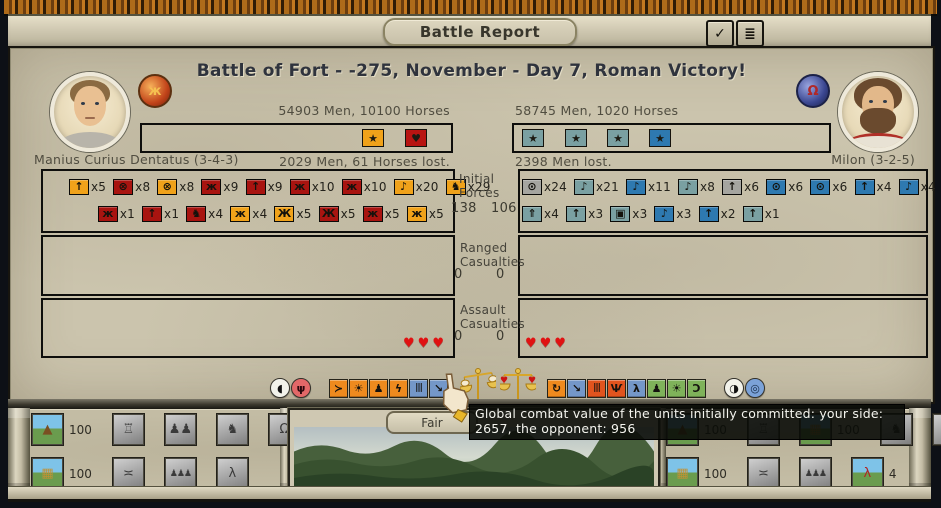 This screenshot has height=508, width=941. I want to click on clash-icon: ☀, so click(358, 388).